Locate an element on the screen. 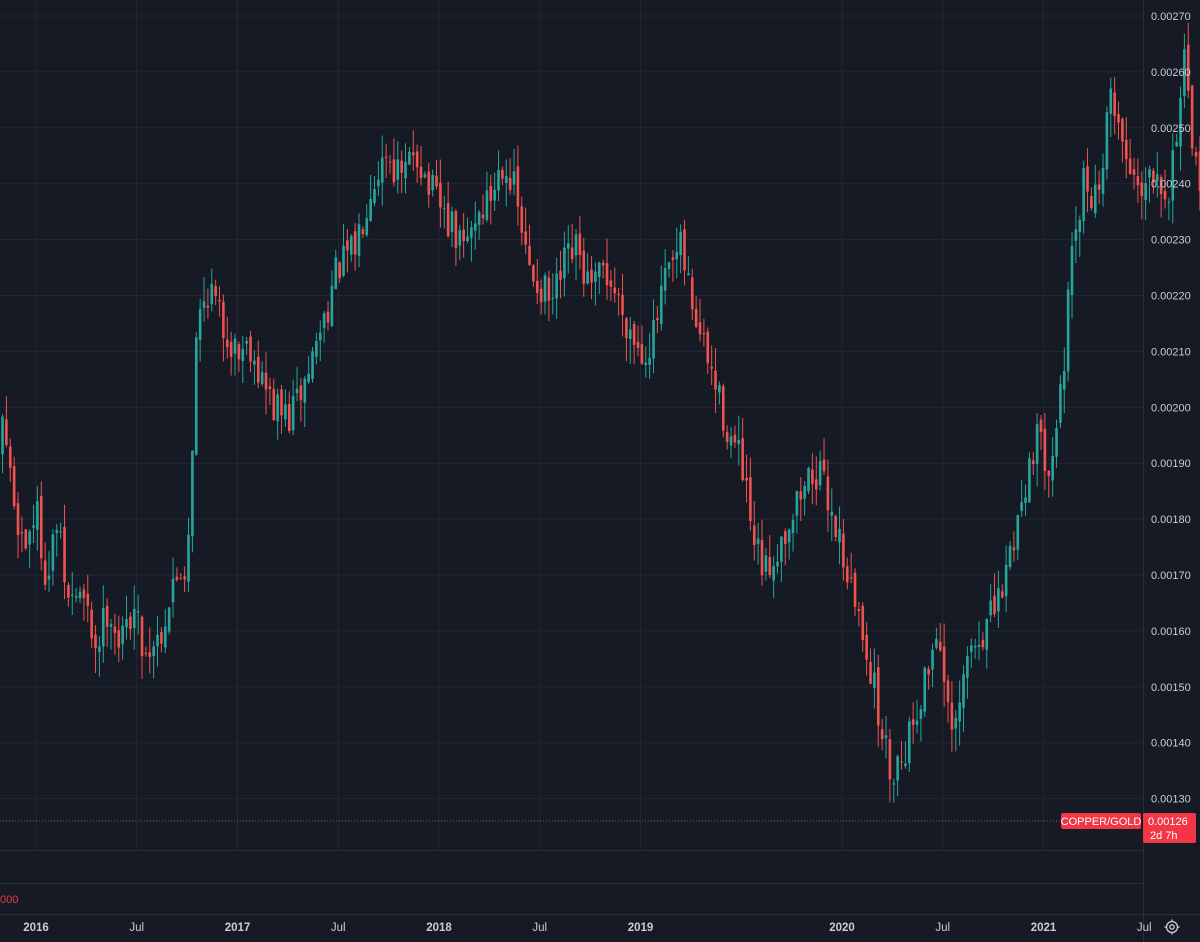  settings-gear-icon is located at coordinates (1172, 927).